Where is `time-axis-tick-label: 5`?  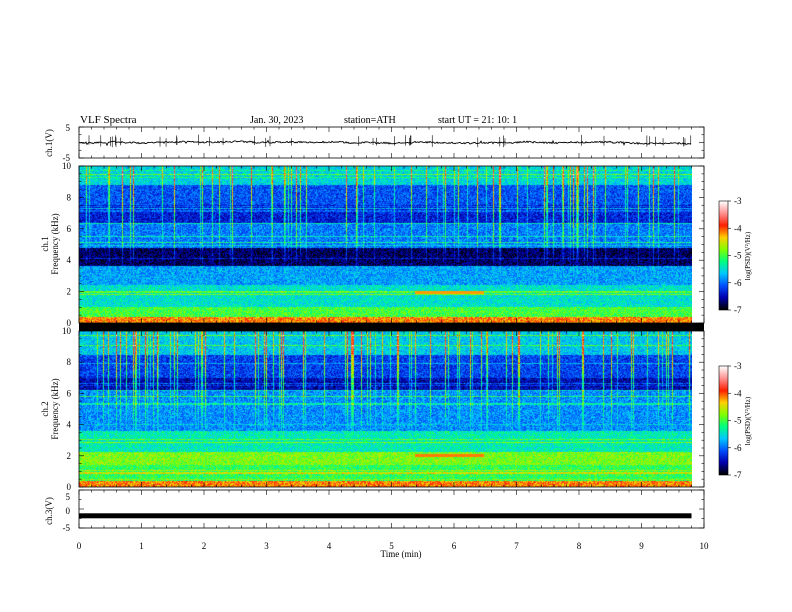
time-axis-tick-label: 5 is located at coordinates (391, 546).